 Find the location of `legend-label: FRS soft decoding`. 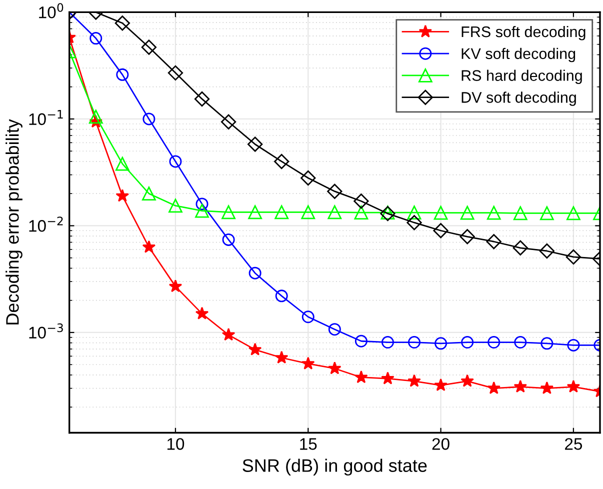

legend-label: FRS soft decoding is located at coordinates (524, 33).